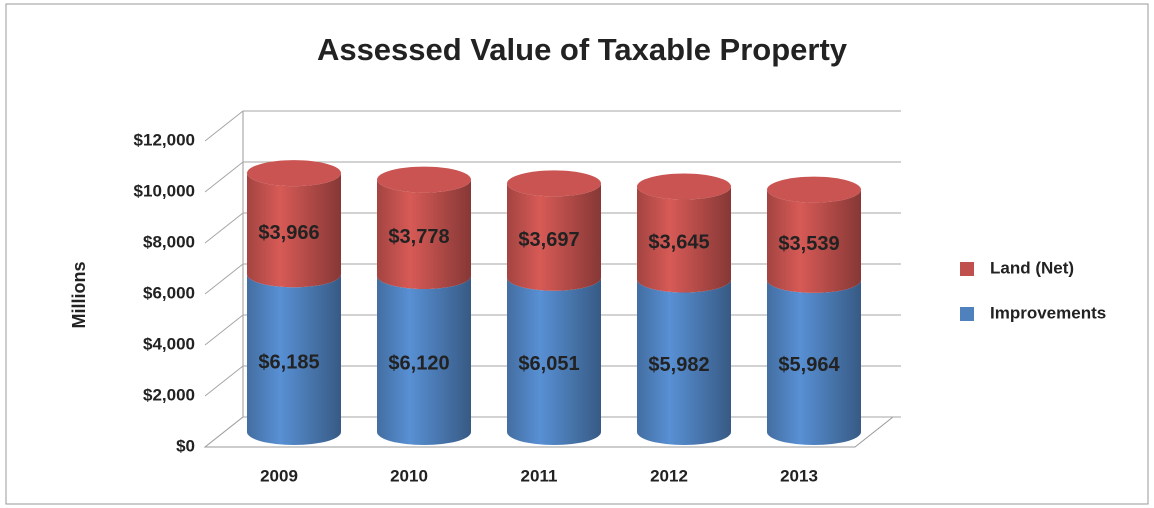 The image size is (1154, 508). What do you see at coordinates (288, 362) in the screenshot?
I see `data-label: $6,185` at bounding box center [288, 362].